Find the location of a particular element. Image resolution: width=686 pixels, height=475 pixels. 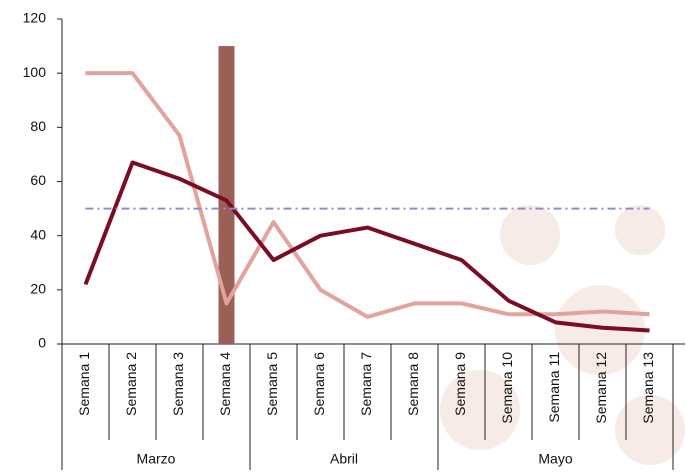

group-label: Marzo is located at coordinates (156, 459).